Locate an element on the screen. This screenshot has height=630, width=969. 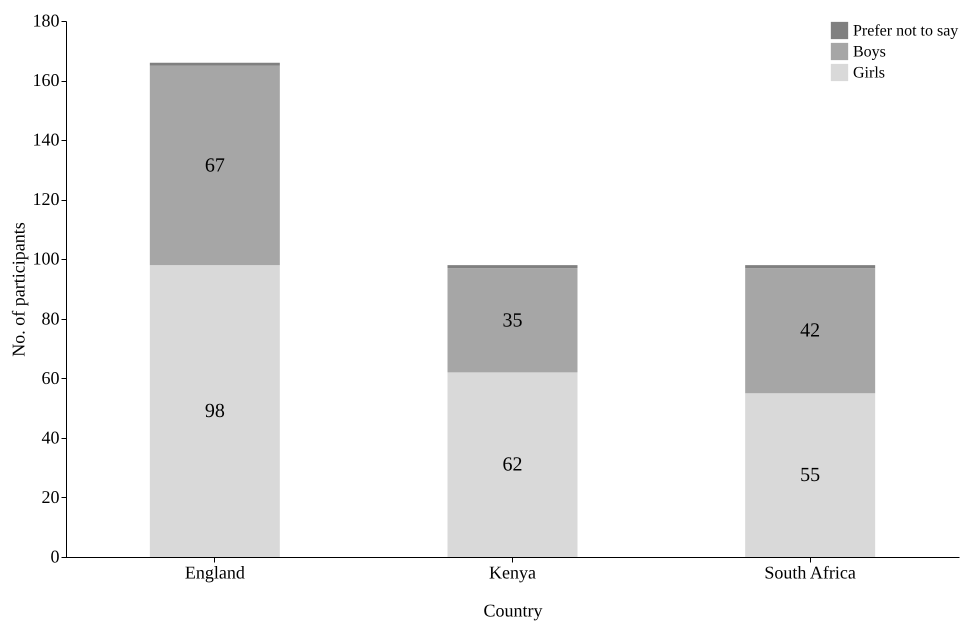
y-tick-label: 180 is located at coordinates (46, 20).